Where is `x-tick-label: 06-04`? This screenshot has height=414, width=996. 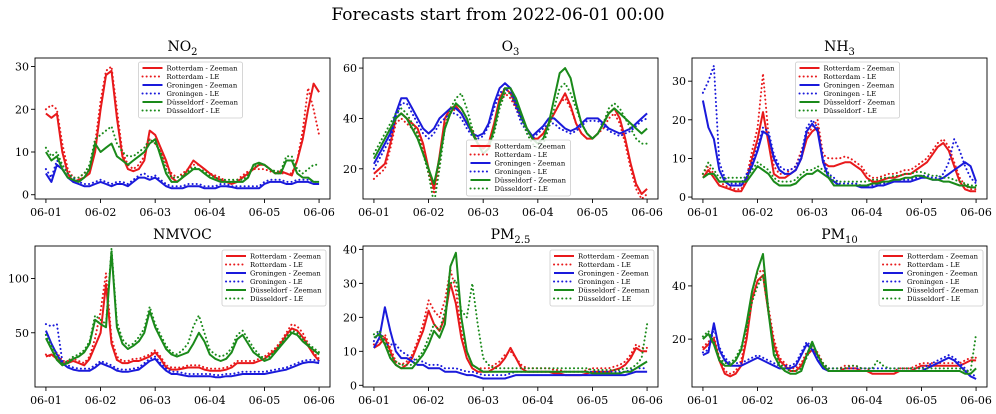
x-tick-label: 06-04 is located at coordinates (210, 400).